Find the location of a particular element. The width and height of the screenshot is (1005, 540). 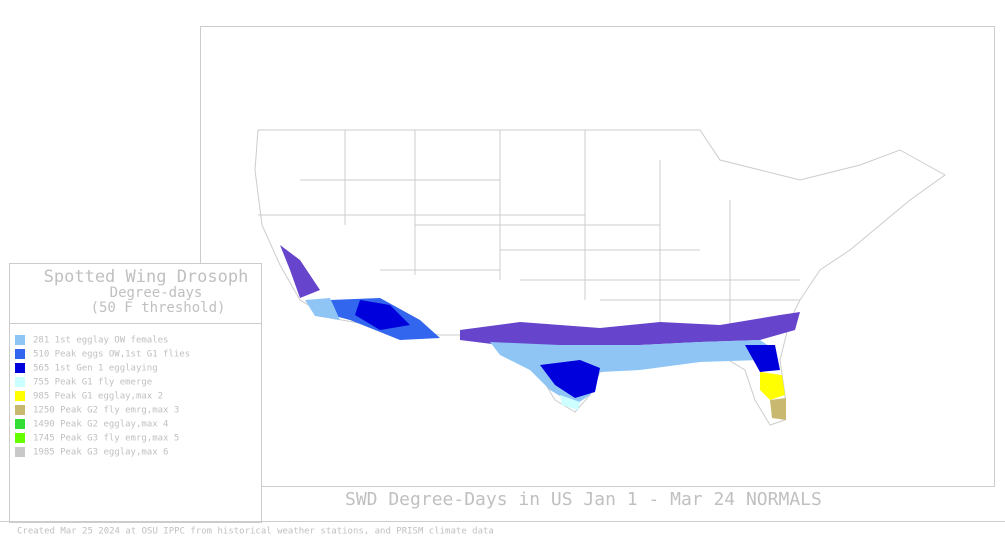

legend-box is located at coordinates (135, 393).